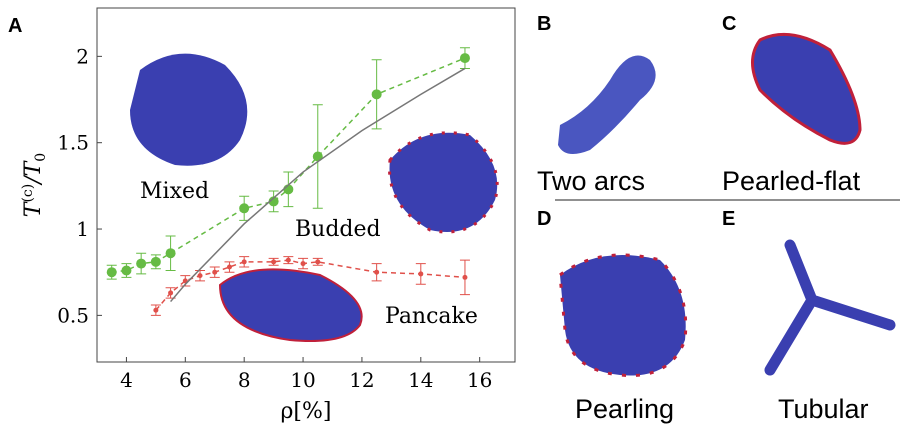 The image size is (901, 428). What do you see at coordinates (544, 24) in the screenshot?
I see `panel-label: B` at bounding box center [544, 24].